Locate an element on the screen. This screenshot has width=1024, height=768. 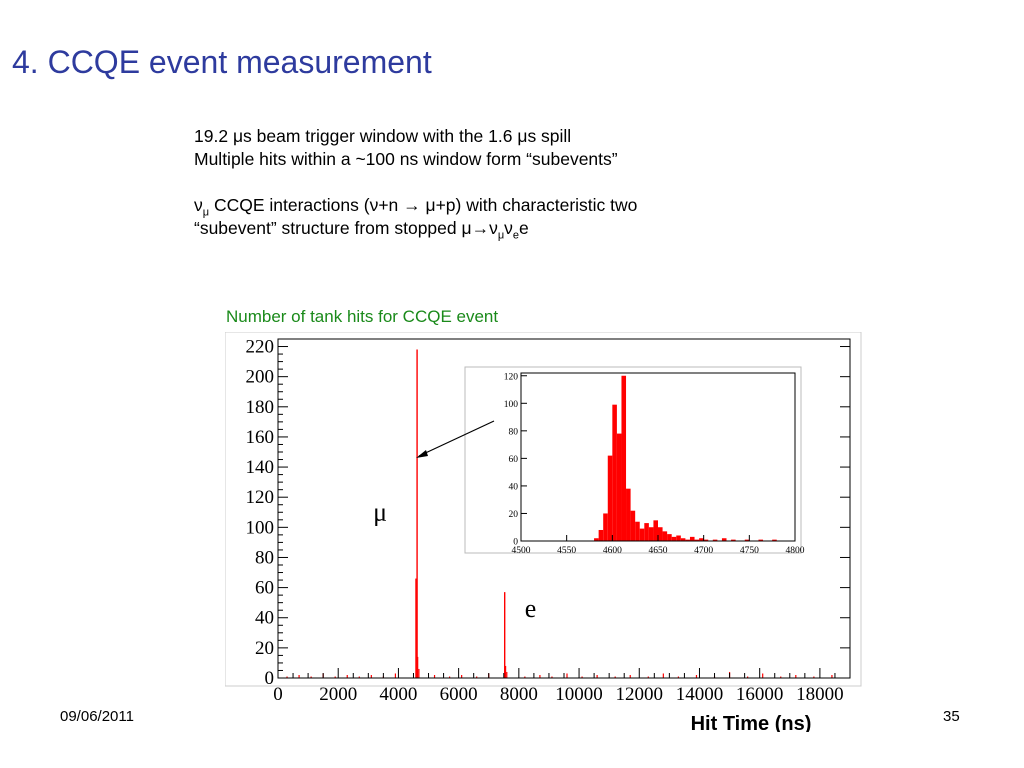
inset-y-tick-label: 40 is located at coordinates (514, 487).